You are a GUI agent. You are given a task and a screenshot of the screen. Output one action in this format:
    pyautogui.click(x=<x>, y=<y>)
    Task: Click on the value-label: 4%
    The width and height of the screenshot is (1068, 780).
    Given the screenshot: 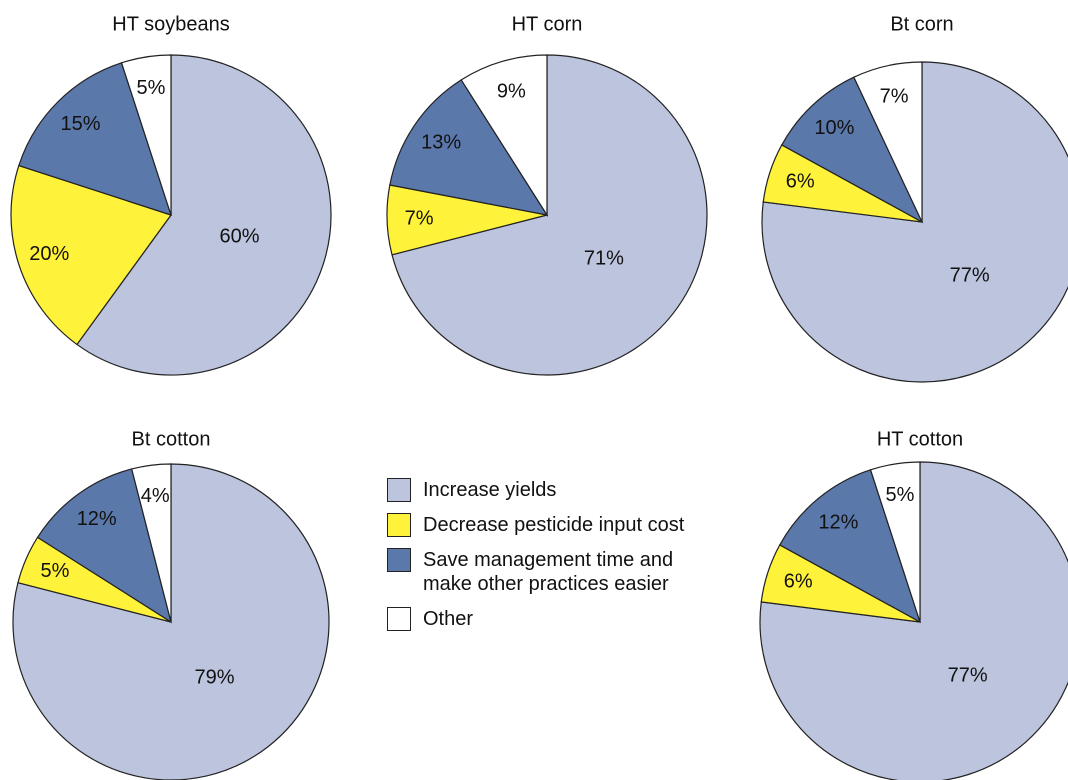 What is the action you would take?
    pyautogui.click(x=155, y=496)
    